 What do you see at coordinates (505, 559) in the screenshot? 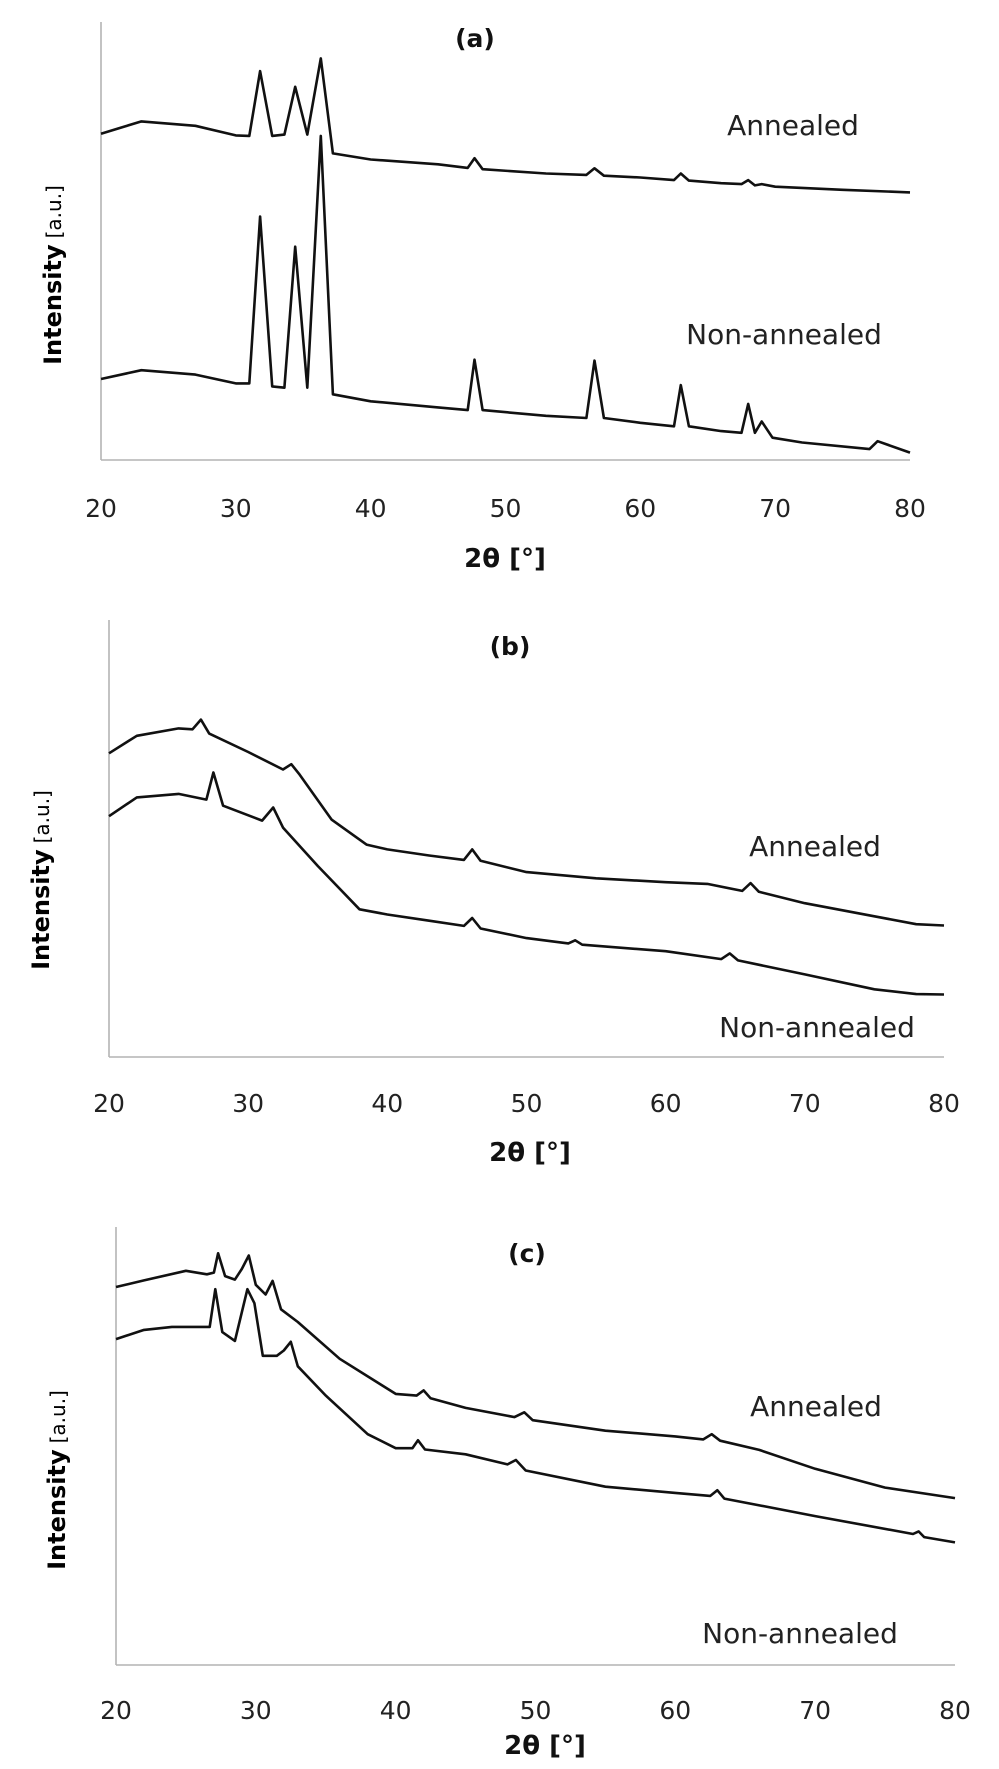
I see `panel-a-x-axis-label: 2θ [°]` at bounding box center [505, 559].